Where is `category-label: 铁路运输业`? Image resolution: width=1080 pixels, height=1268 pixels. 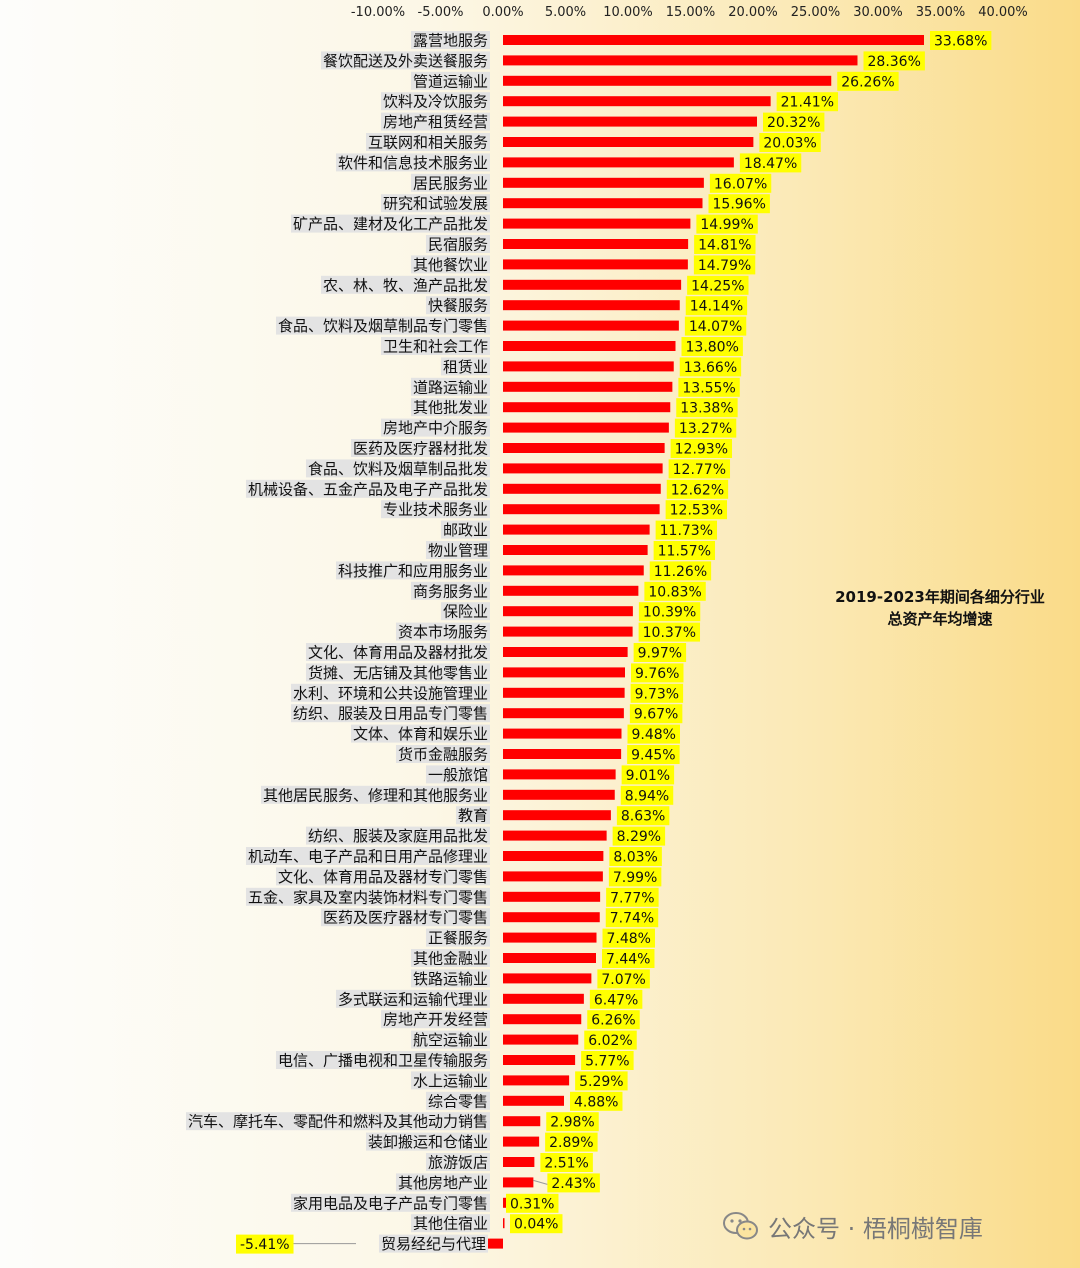
category-label: 铁路运输业 is located at coordinates (450, 979).